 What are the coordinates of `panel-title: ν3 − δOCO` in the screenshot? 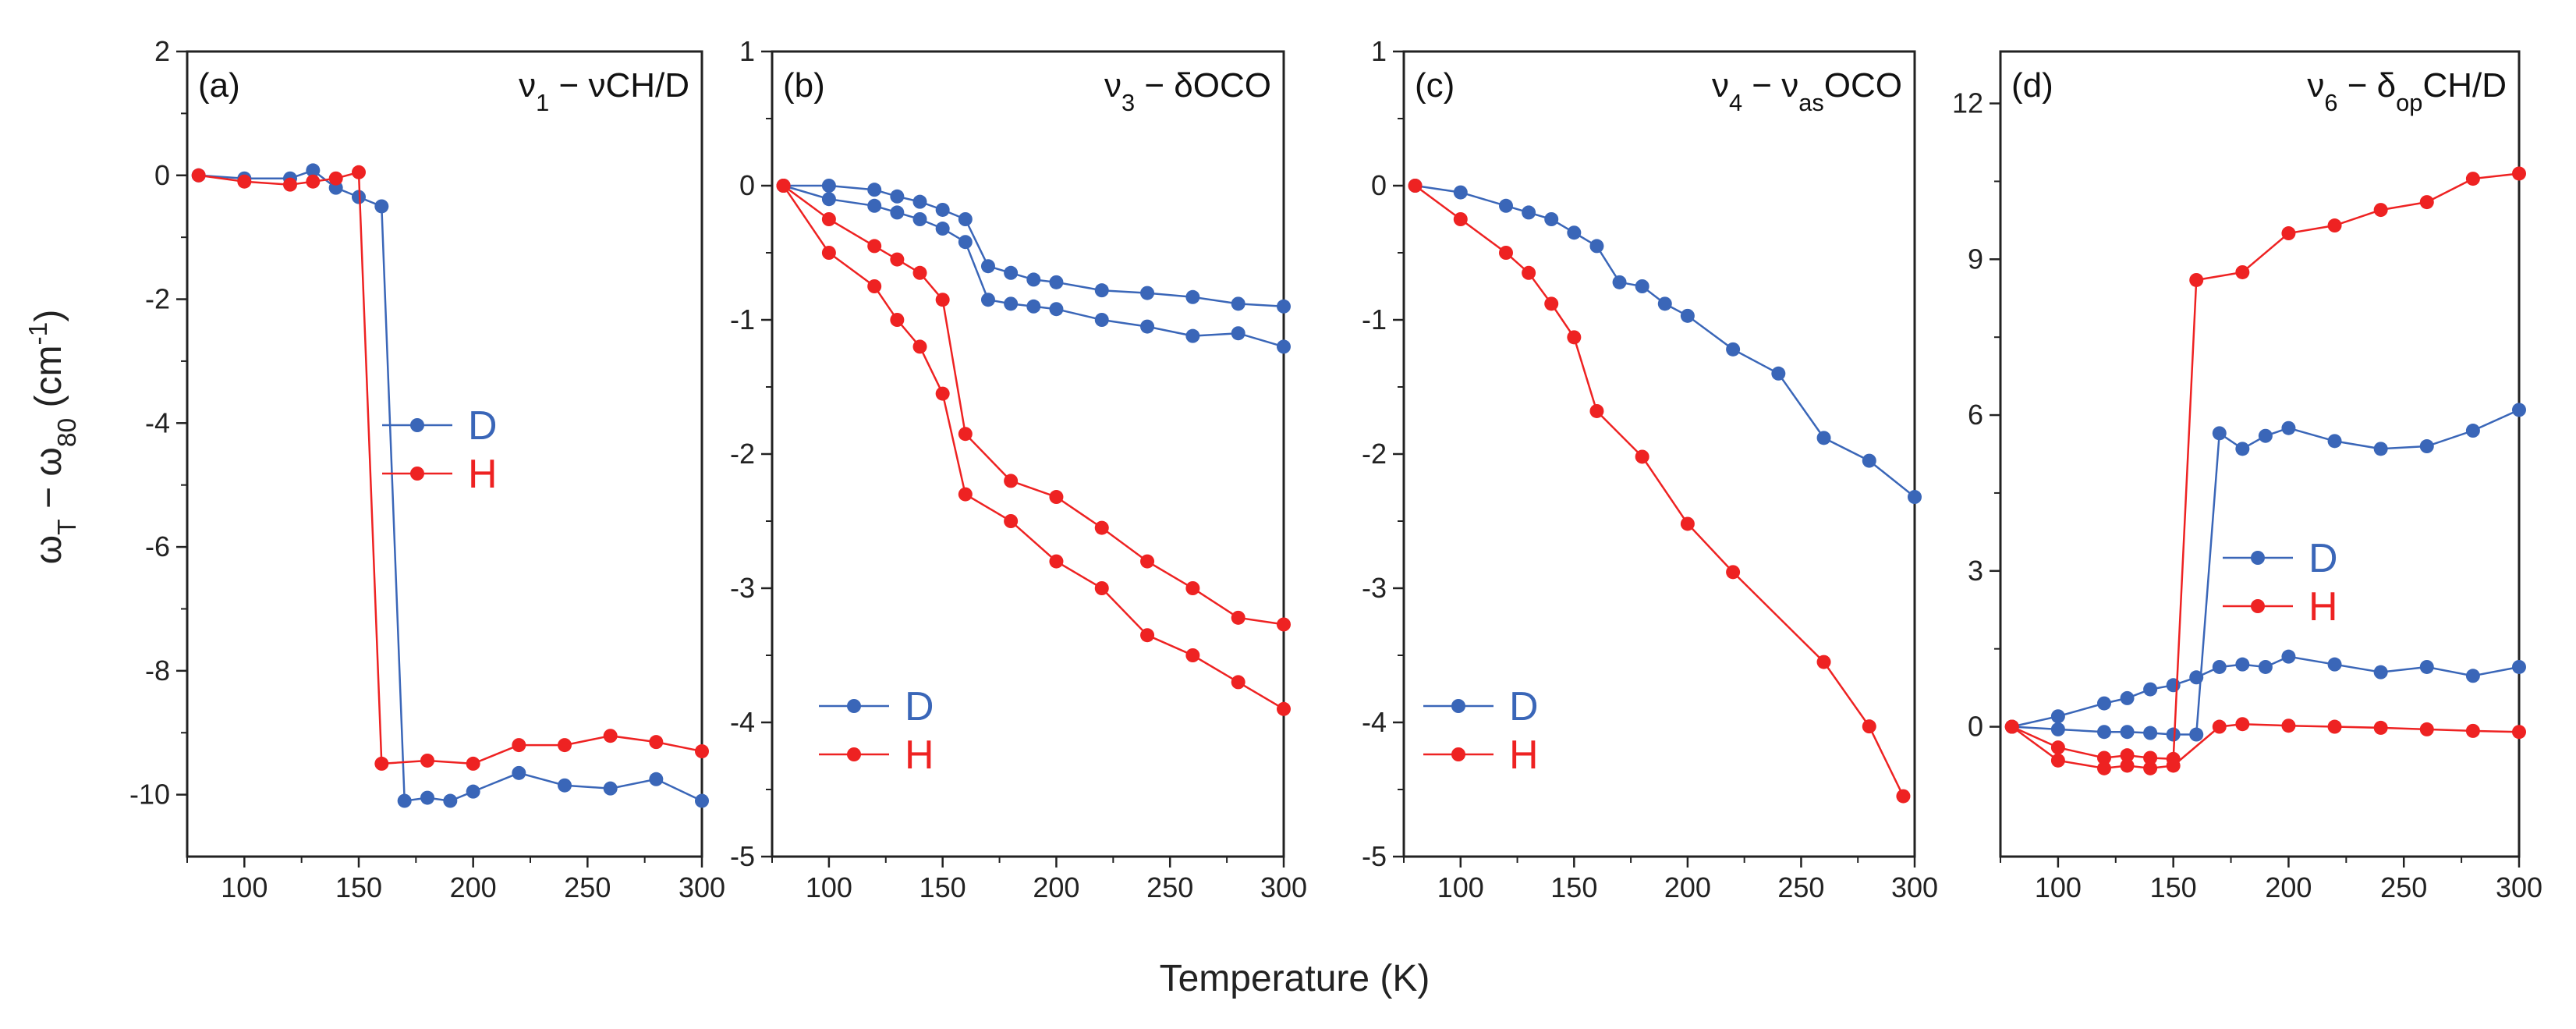 It's located at (1187, 91).